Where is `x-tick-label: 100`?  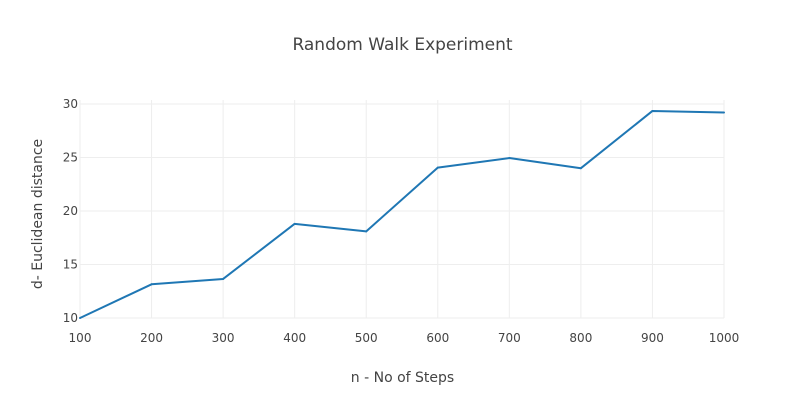
x-tick-label: 100 is located at coordinates (80, 338).